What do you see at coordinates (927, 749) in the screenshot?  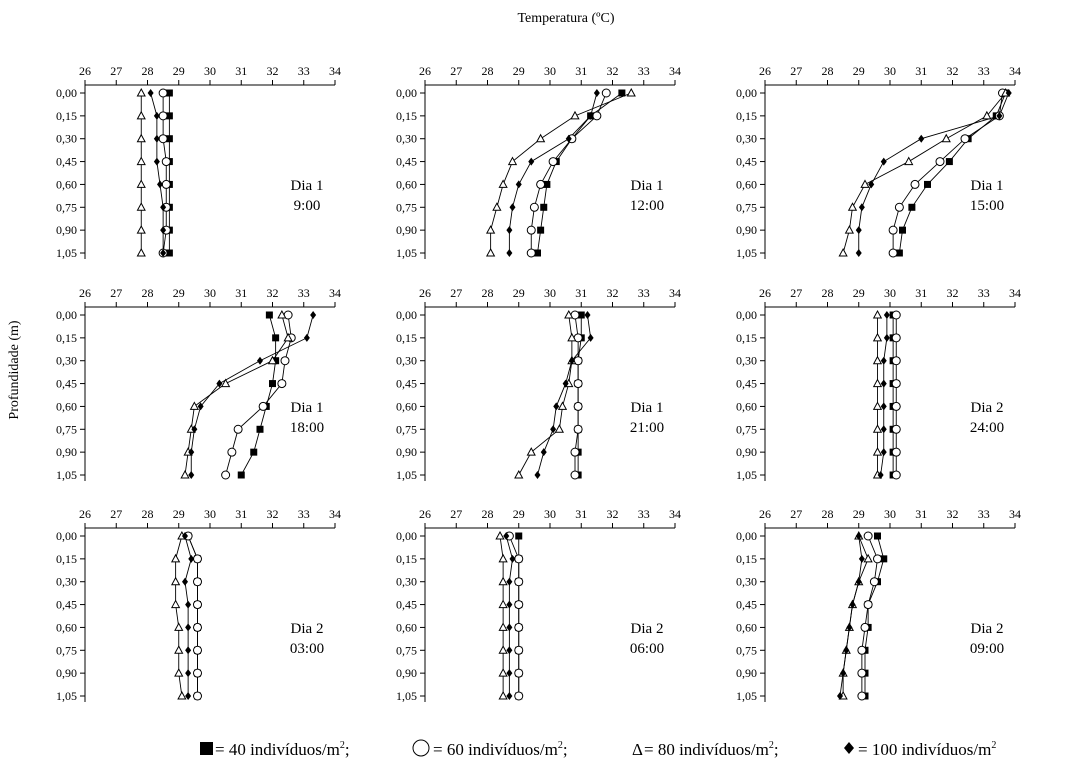 I see `svg-text: = 100 indivíduos/m2` at bounding box center [927, 749].